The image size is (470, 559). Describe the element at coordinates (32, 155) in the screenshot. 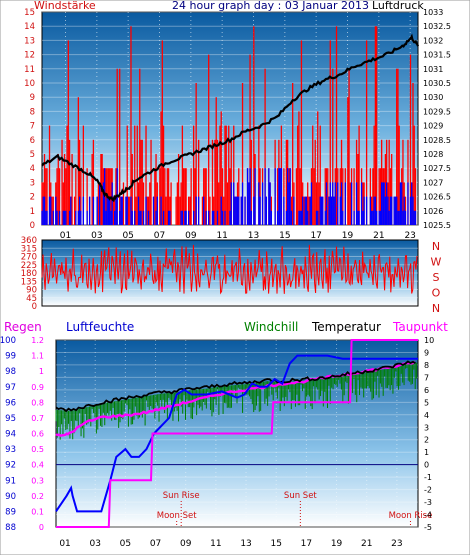

I see `left-tick-label: 5` at that location.